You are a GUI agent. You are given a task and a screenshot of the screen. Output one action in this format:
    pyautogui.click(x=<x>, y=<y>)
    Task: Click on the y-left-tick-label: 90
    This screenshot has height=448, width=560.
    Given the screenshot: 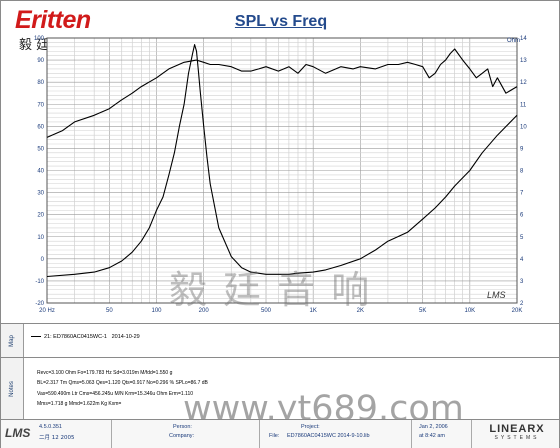 What is the action you would take?
    pyautogui.click(x=40, y=61)
    